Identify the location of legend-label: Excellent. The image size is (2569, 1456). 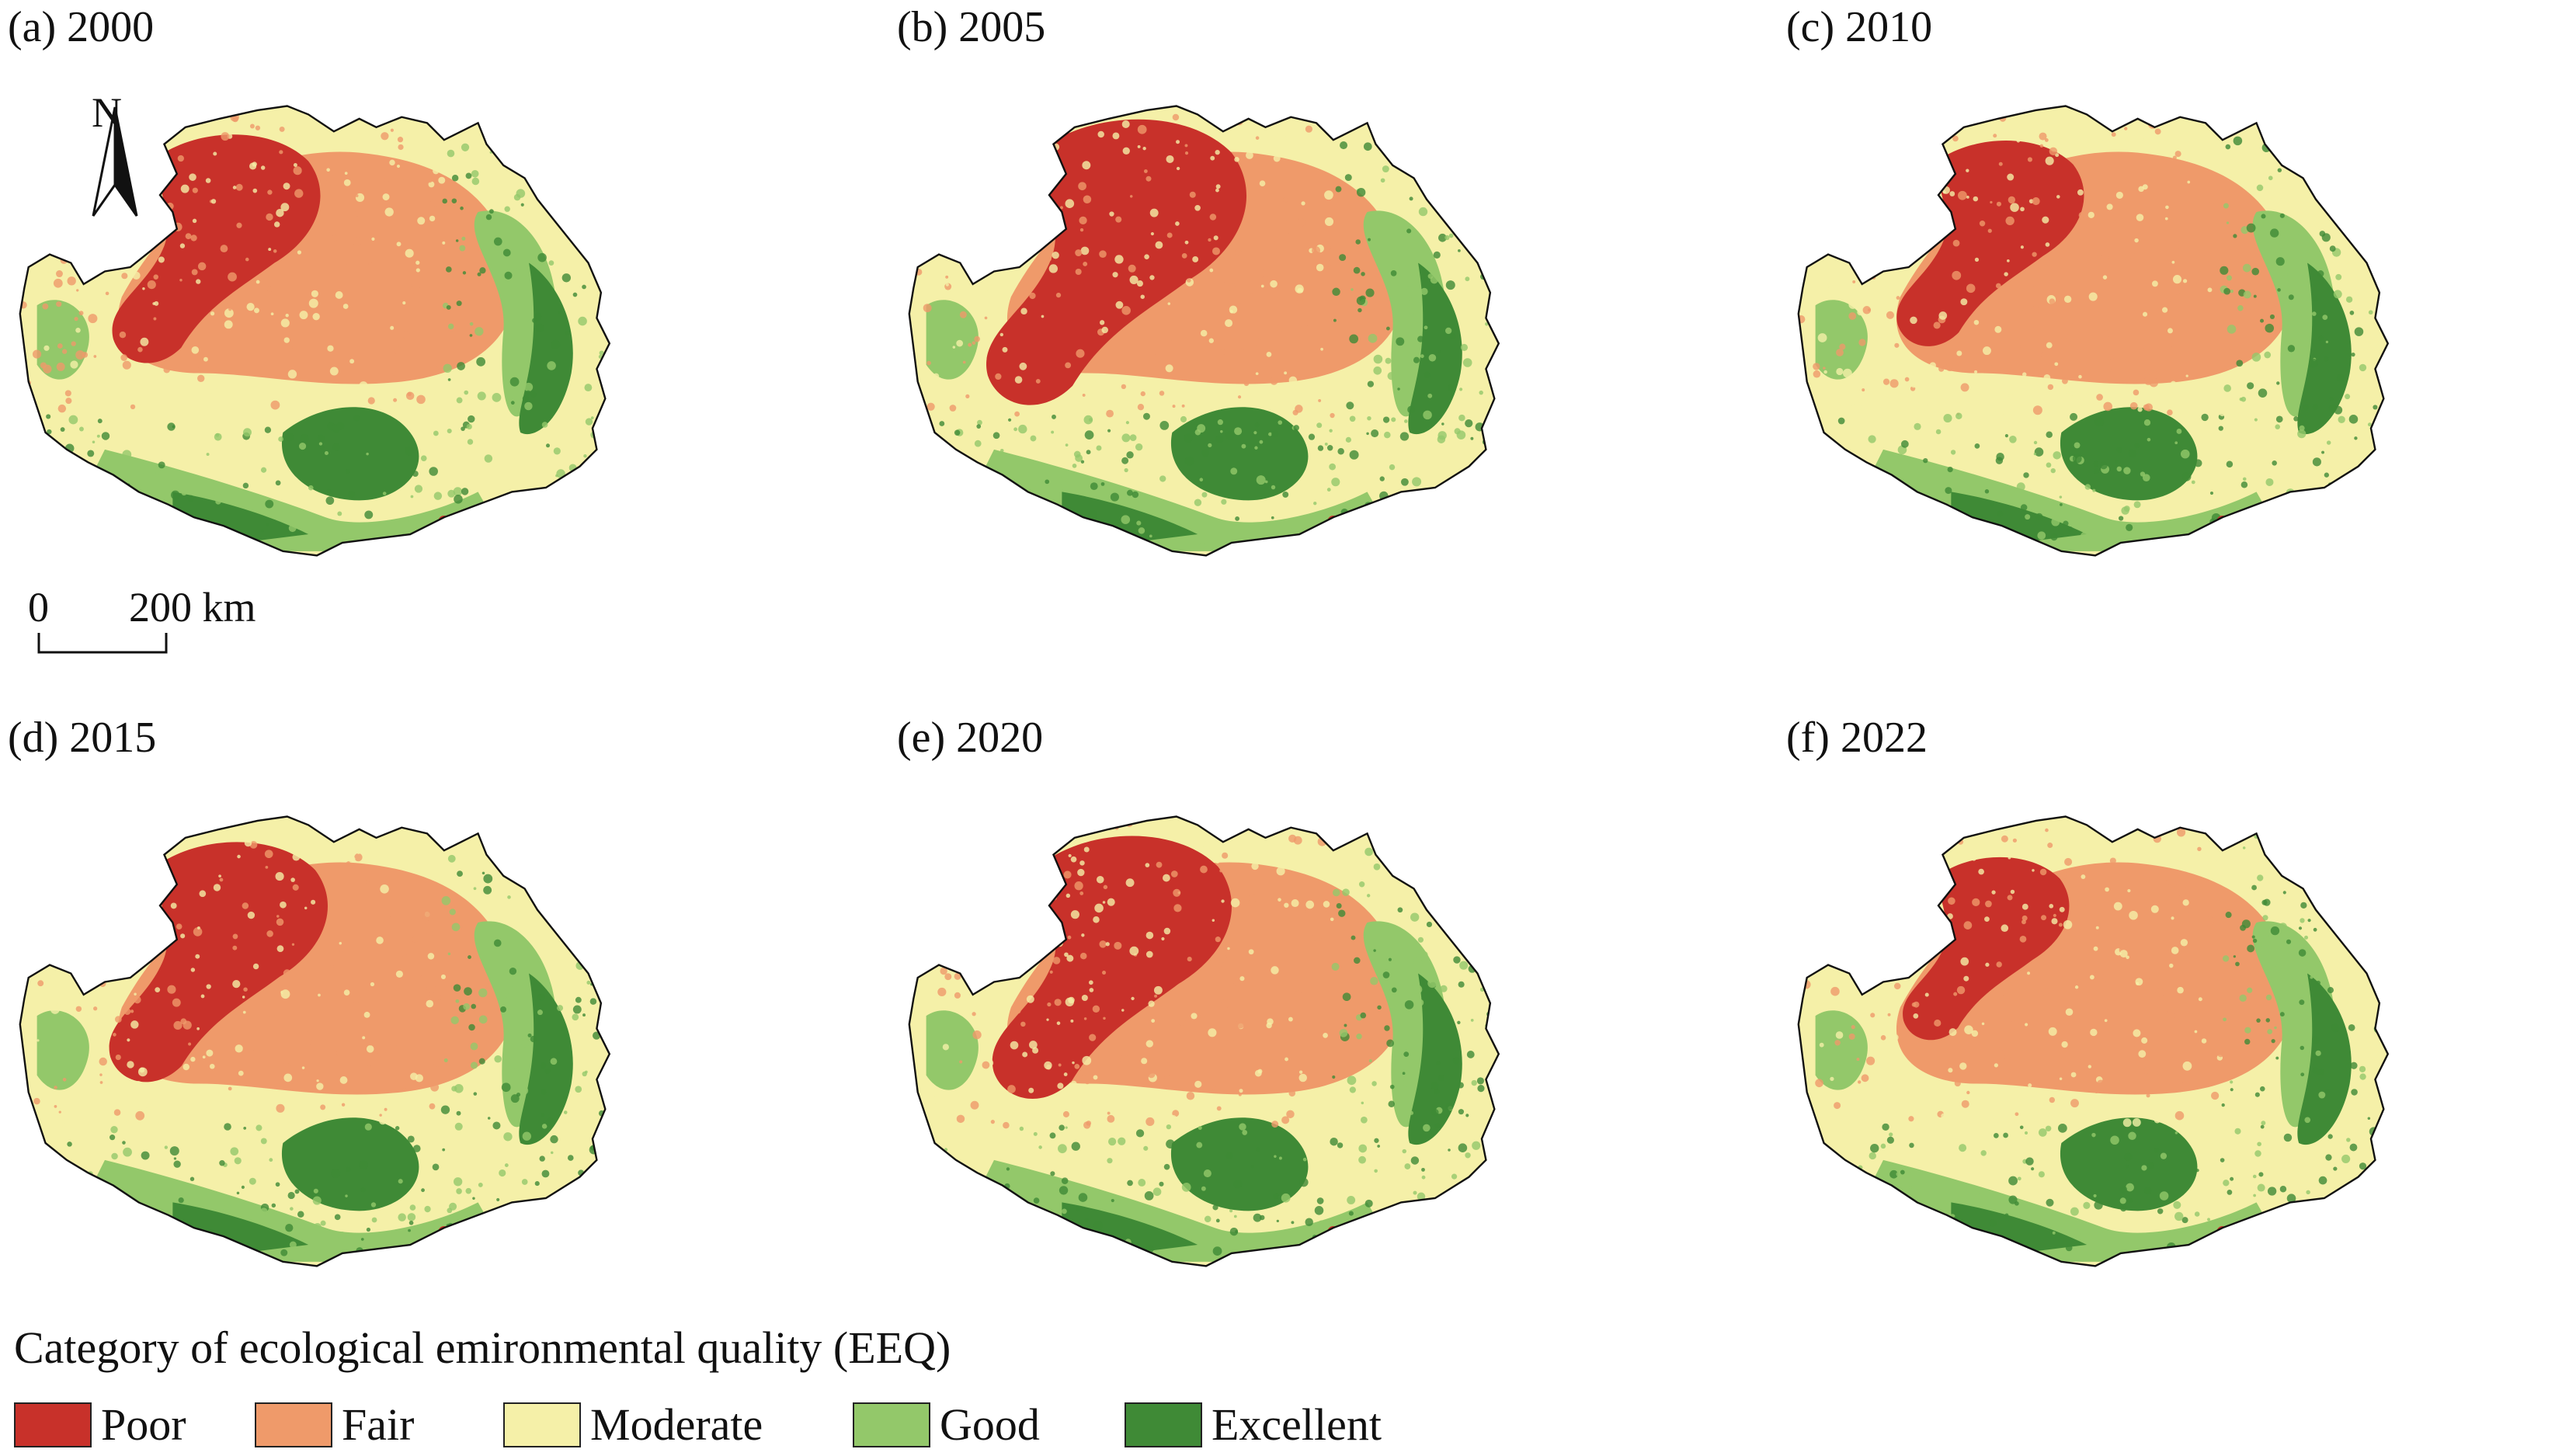
(1296, 1424).